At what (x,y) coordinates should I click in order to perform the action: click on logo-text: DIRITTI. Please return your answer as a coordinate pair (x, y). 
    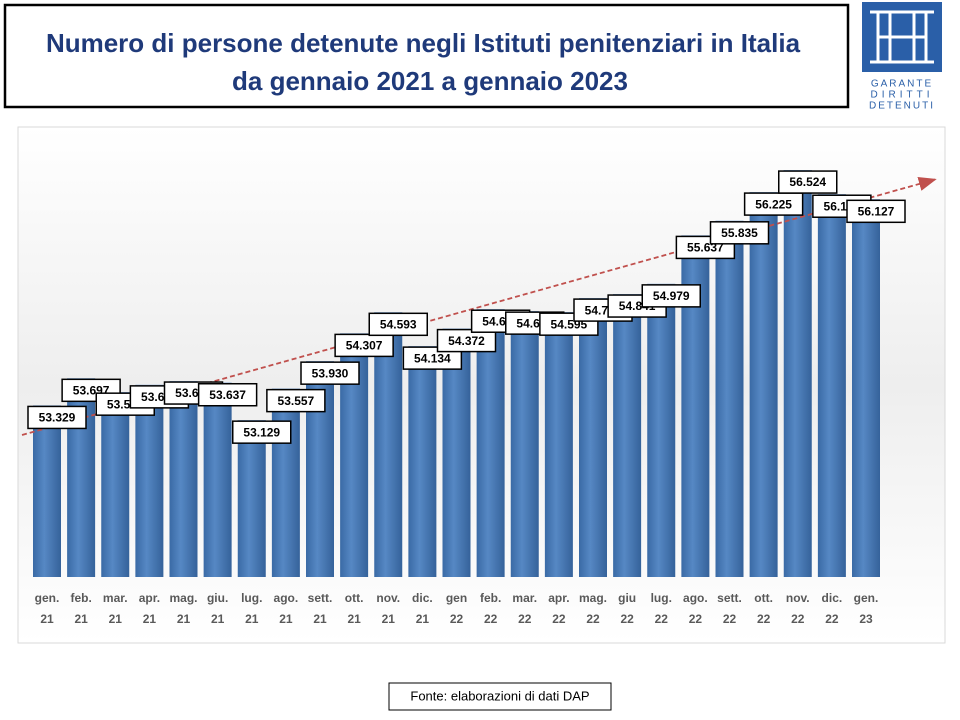
    Looking at the image, I should click on (902, 95).